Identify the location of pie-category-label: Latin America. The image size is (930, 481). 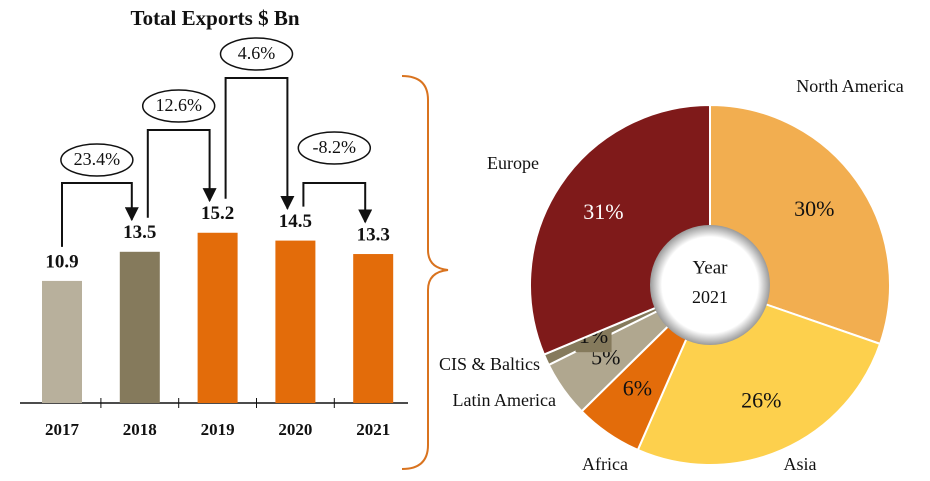
(504, 400).